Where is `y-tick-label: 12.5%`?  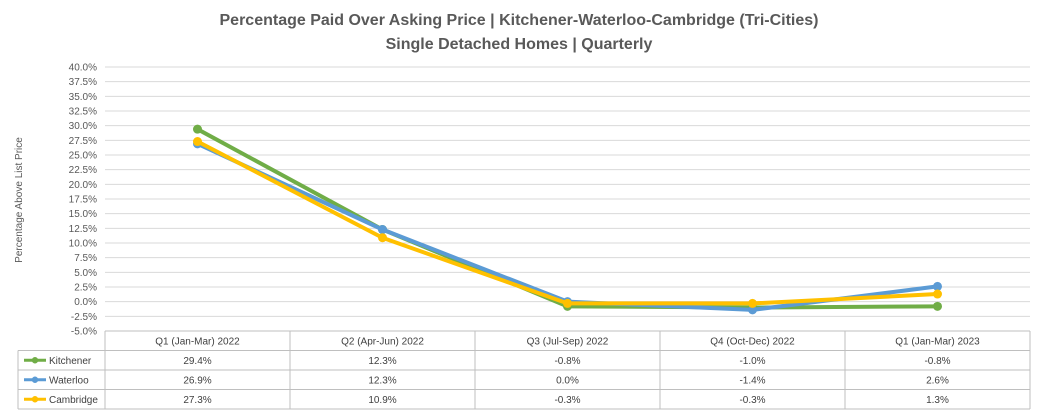
y-tick-label: 12.5% is located at coordinates (83, 229).